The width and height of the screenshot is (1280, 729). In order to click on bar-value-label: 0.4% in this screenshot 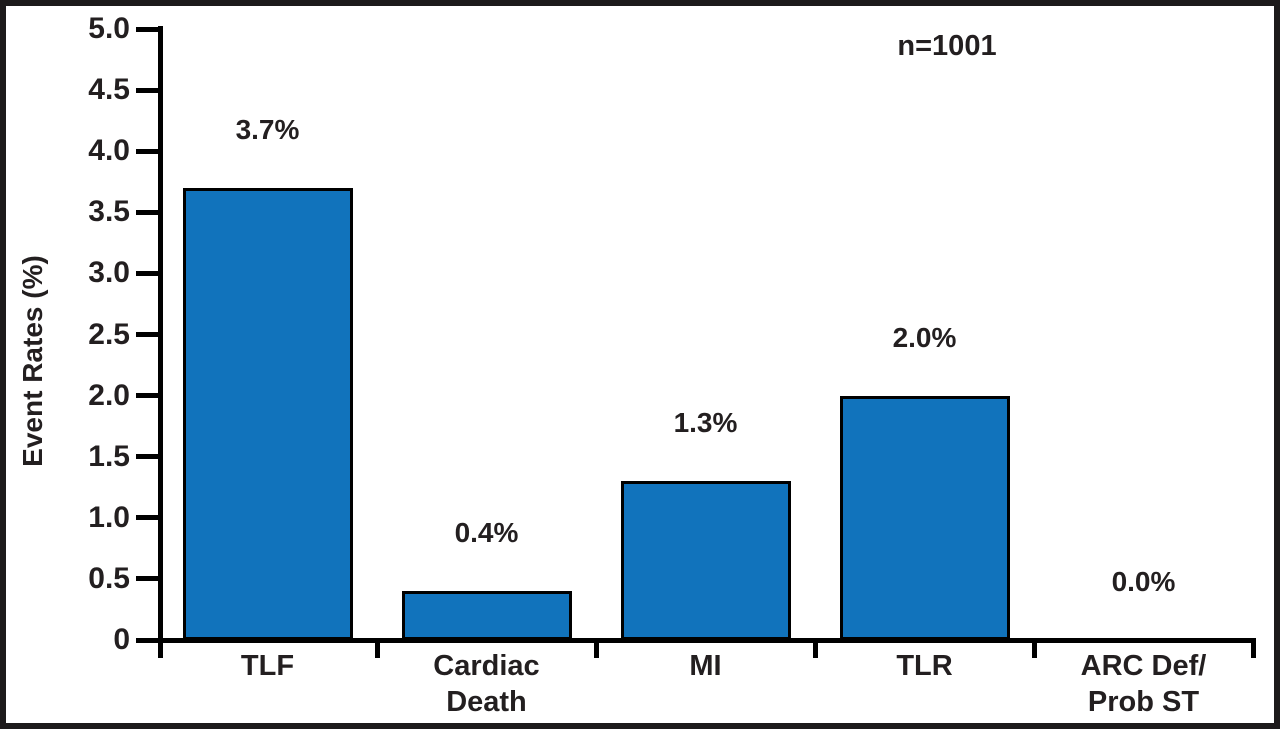, I will do `click(486, 533)`.